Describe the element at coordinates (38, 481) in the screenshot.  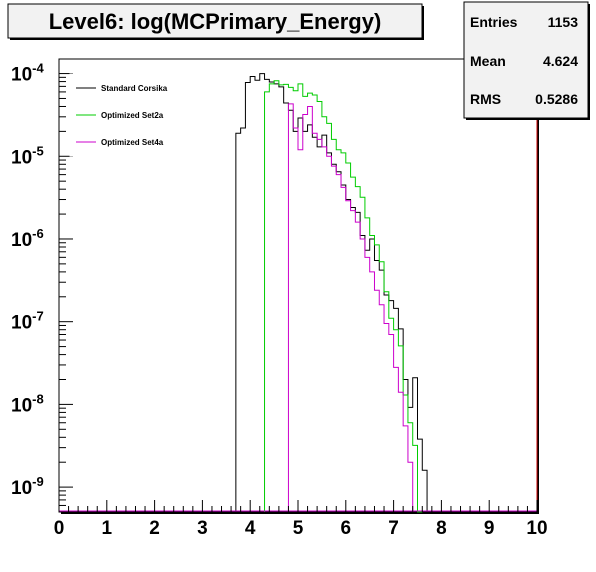
I see `y-tick-exponent: -9` at that location.